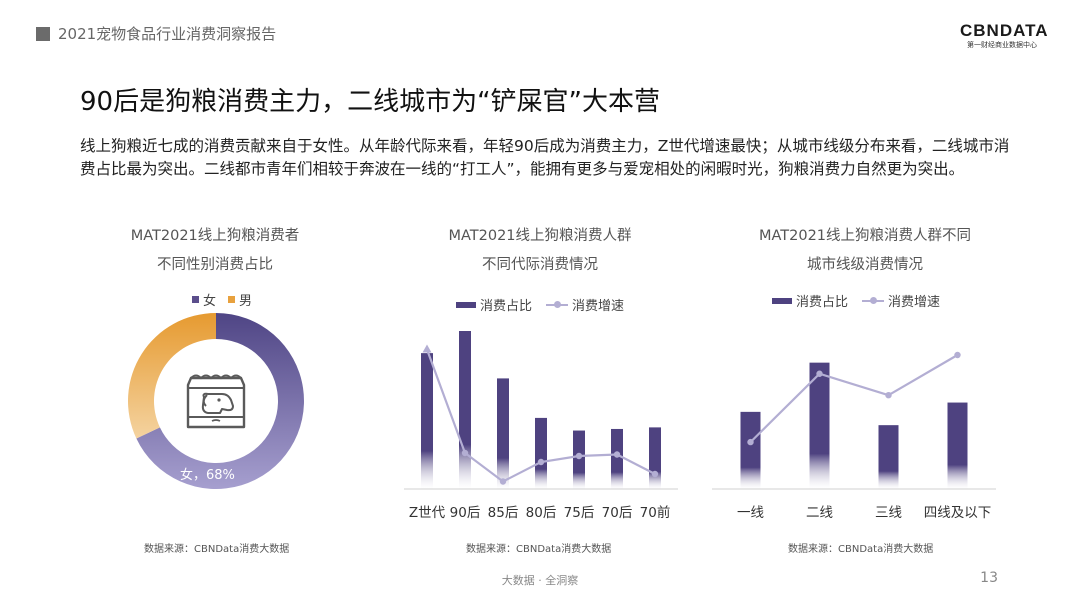 The height and width of the screenshot is (608, 1080). I want to click on donut-data-label: 女，68%, so click(207, 475).